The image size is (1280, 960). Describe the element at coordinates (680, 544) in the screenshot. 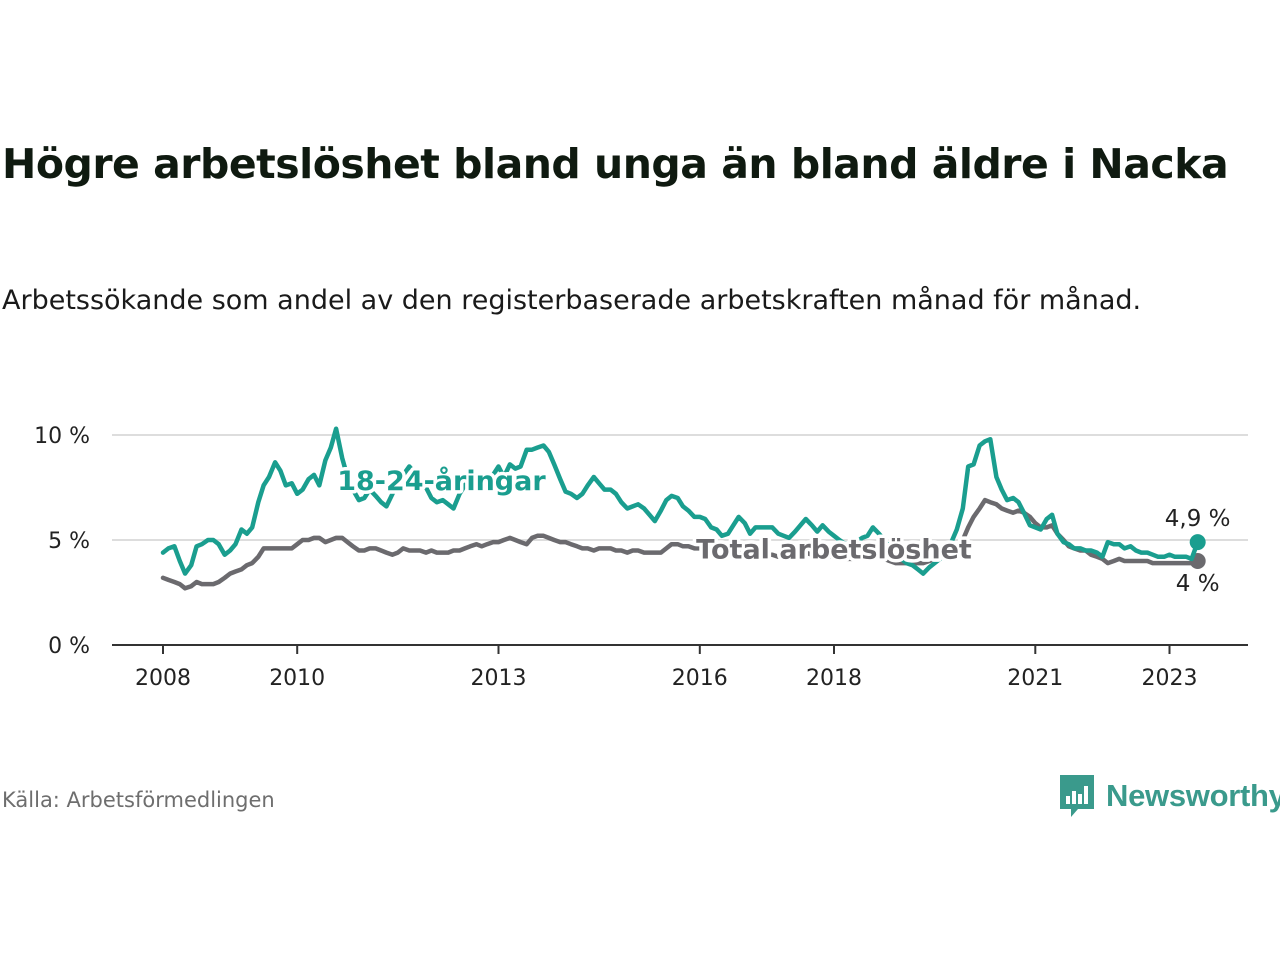

I see `series-line-total` at that location.